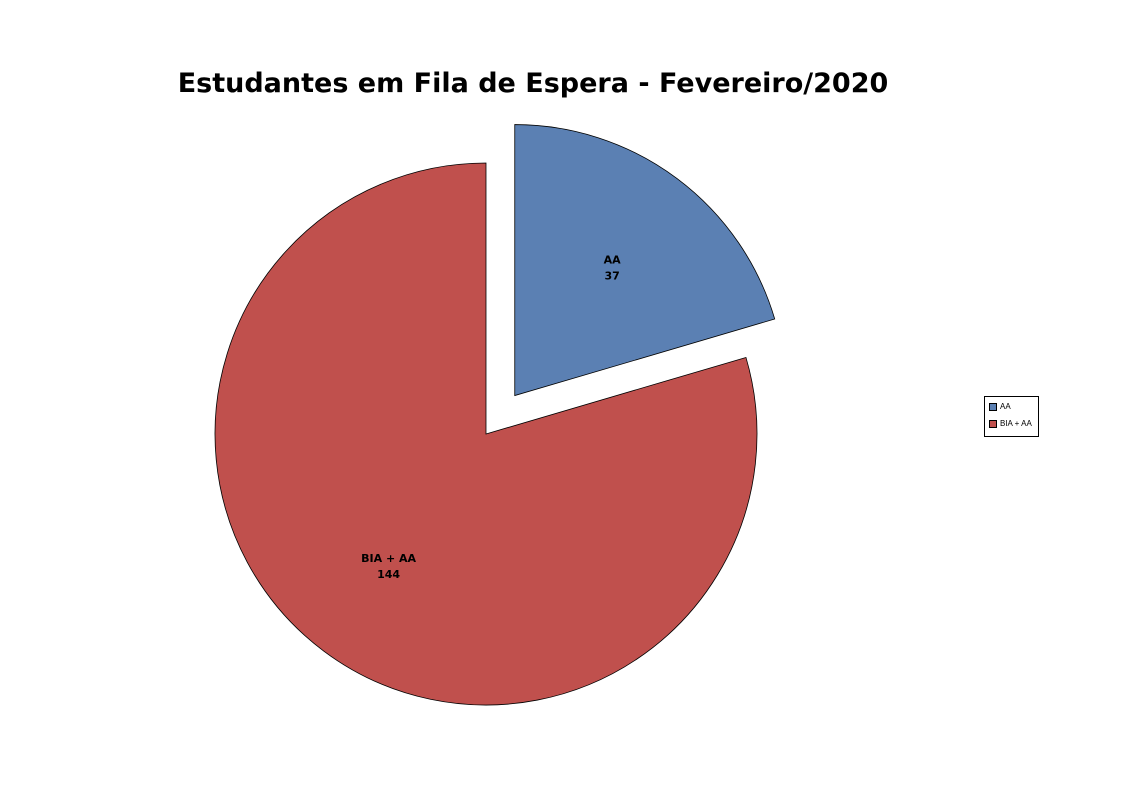 This screenshot has height=793, width=1122. Describe the element at coordinates (1005, 406) in the screenshot. I see `legend-label-aa: AA` at that location.